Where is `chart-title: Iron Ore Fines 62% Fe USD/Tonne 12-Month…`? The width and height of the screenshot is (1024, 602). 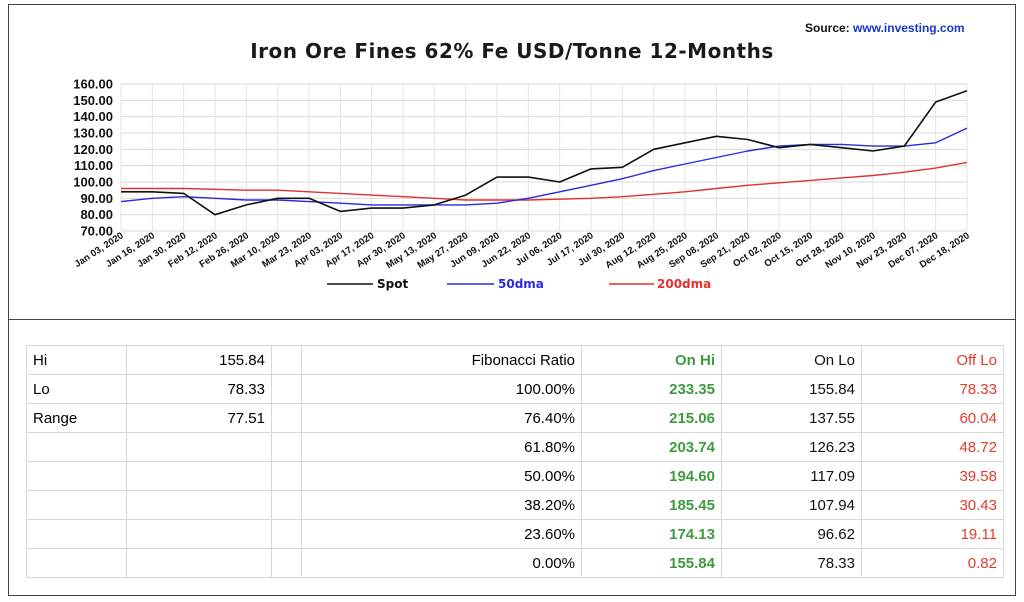 chart-title: Iron Ore Fines 62% Fe USD/Tonne 12-Month… is located at coordinates (512, 51).